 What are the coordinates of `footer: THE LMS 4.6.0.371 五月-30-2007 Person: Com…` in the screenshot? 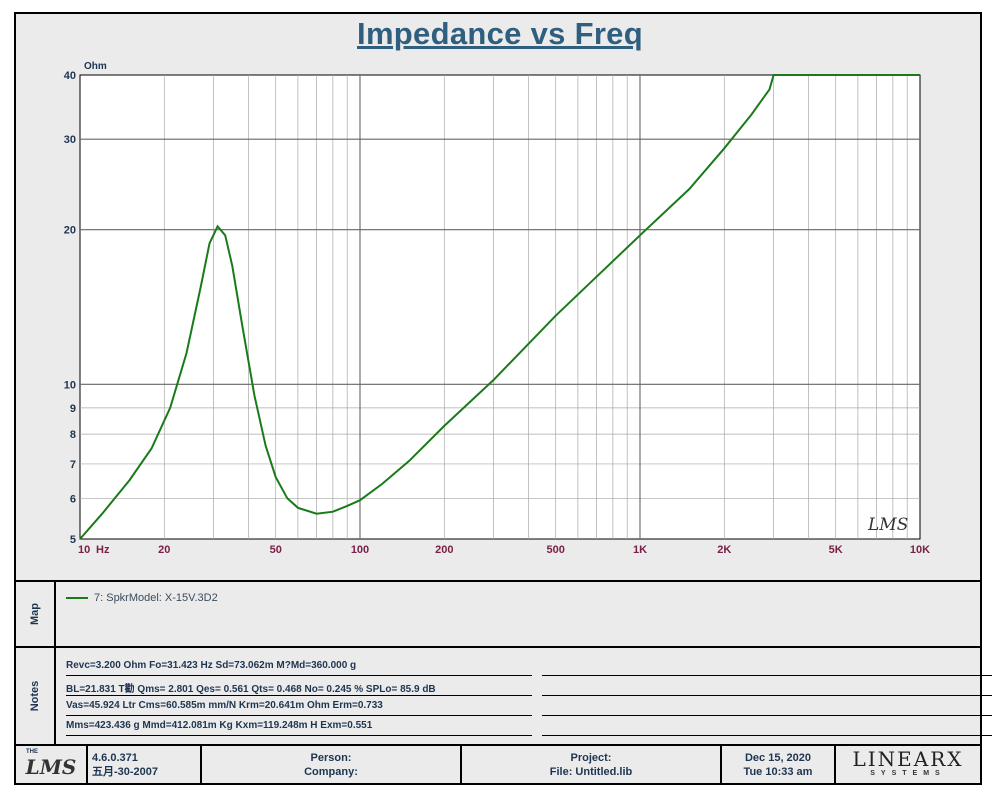 It's located at (498, 764).